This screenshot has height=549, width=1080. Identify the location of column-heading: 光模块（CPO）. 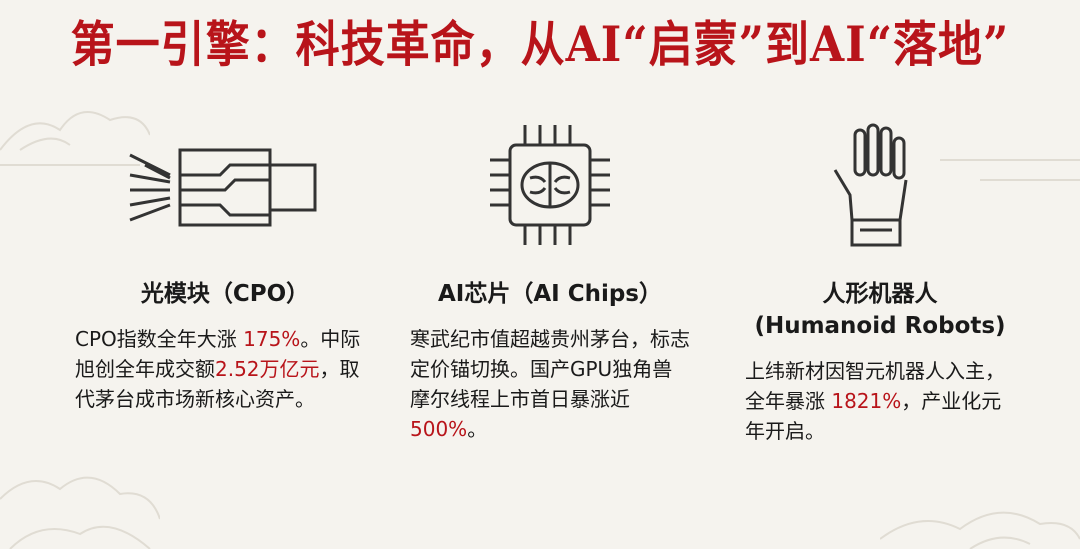
(225, 294).